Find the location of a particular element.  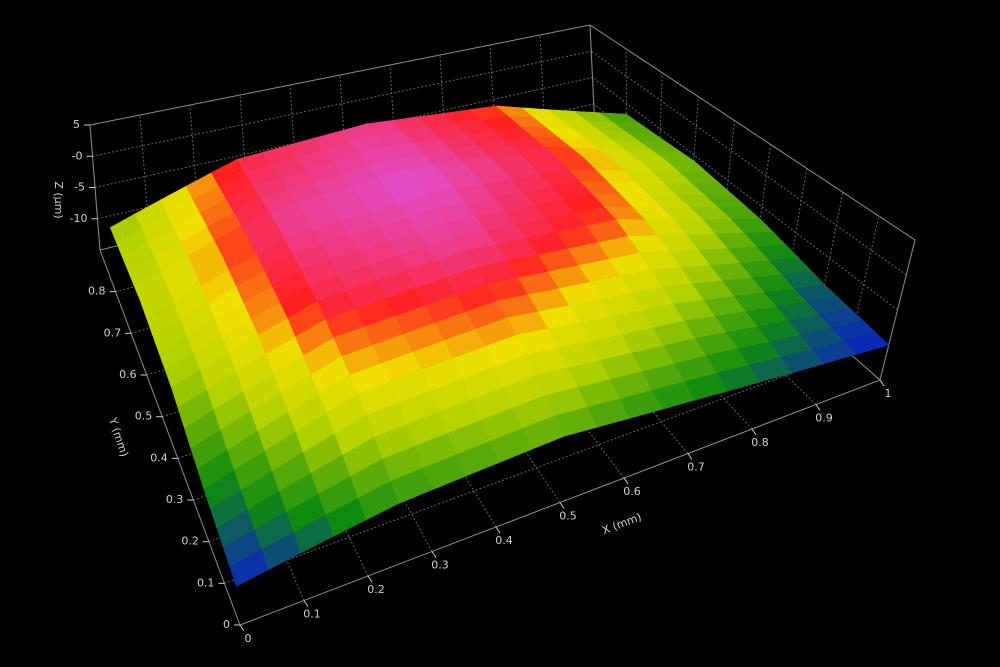

x-tick-label: 0 is located at coordinates (248, 638).